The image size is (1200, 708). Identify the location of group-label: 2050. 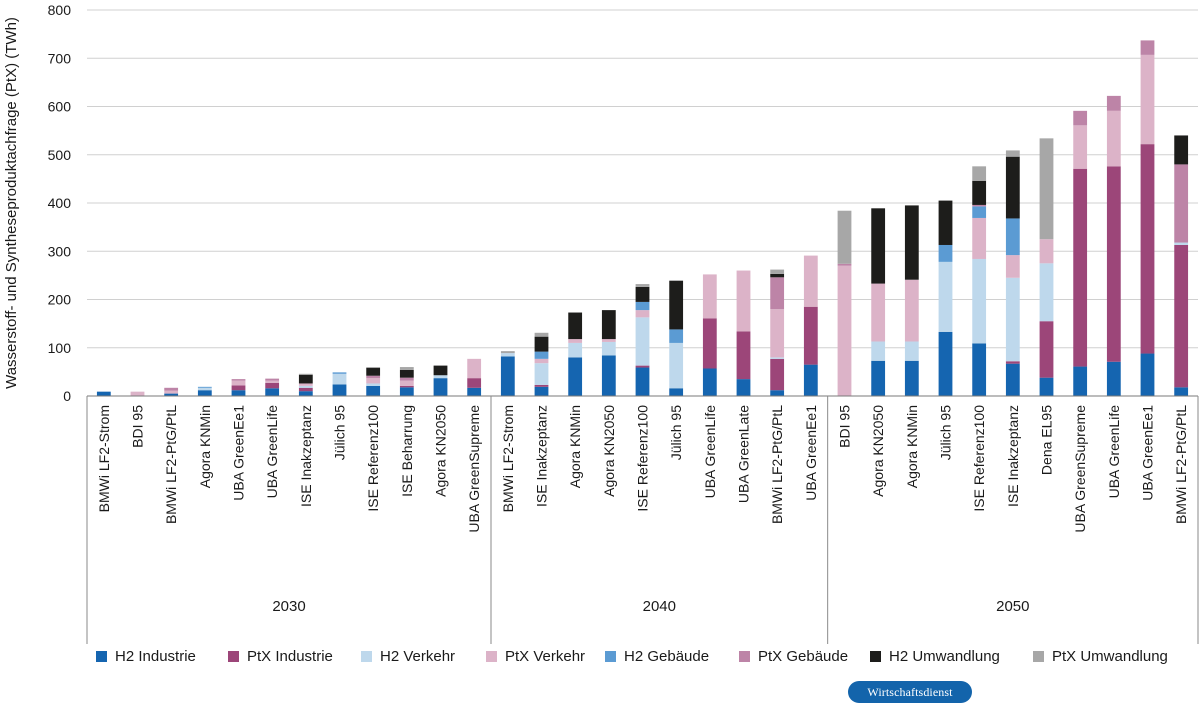
(1012, 606).